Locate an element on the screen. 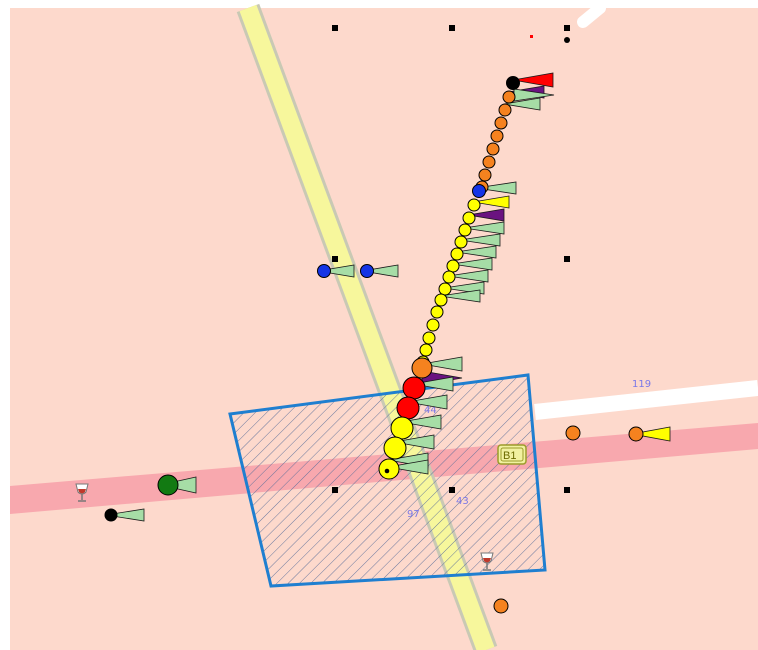  hatched-zone is located at coordinates (387, 480).